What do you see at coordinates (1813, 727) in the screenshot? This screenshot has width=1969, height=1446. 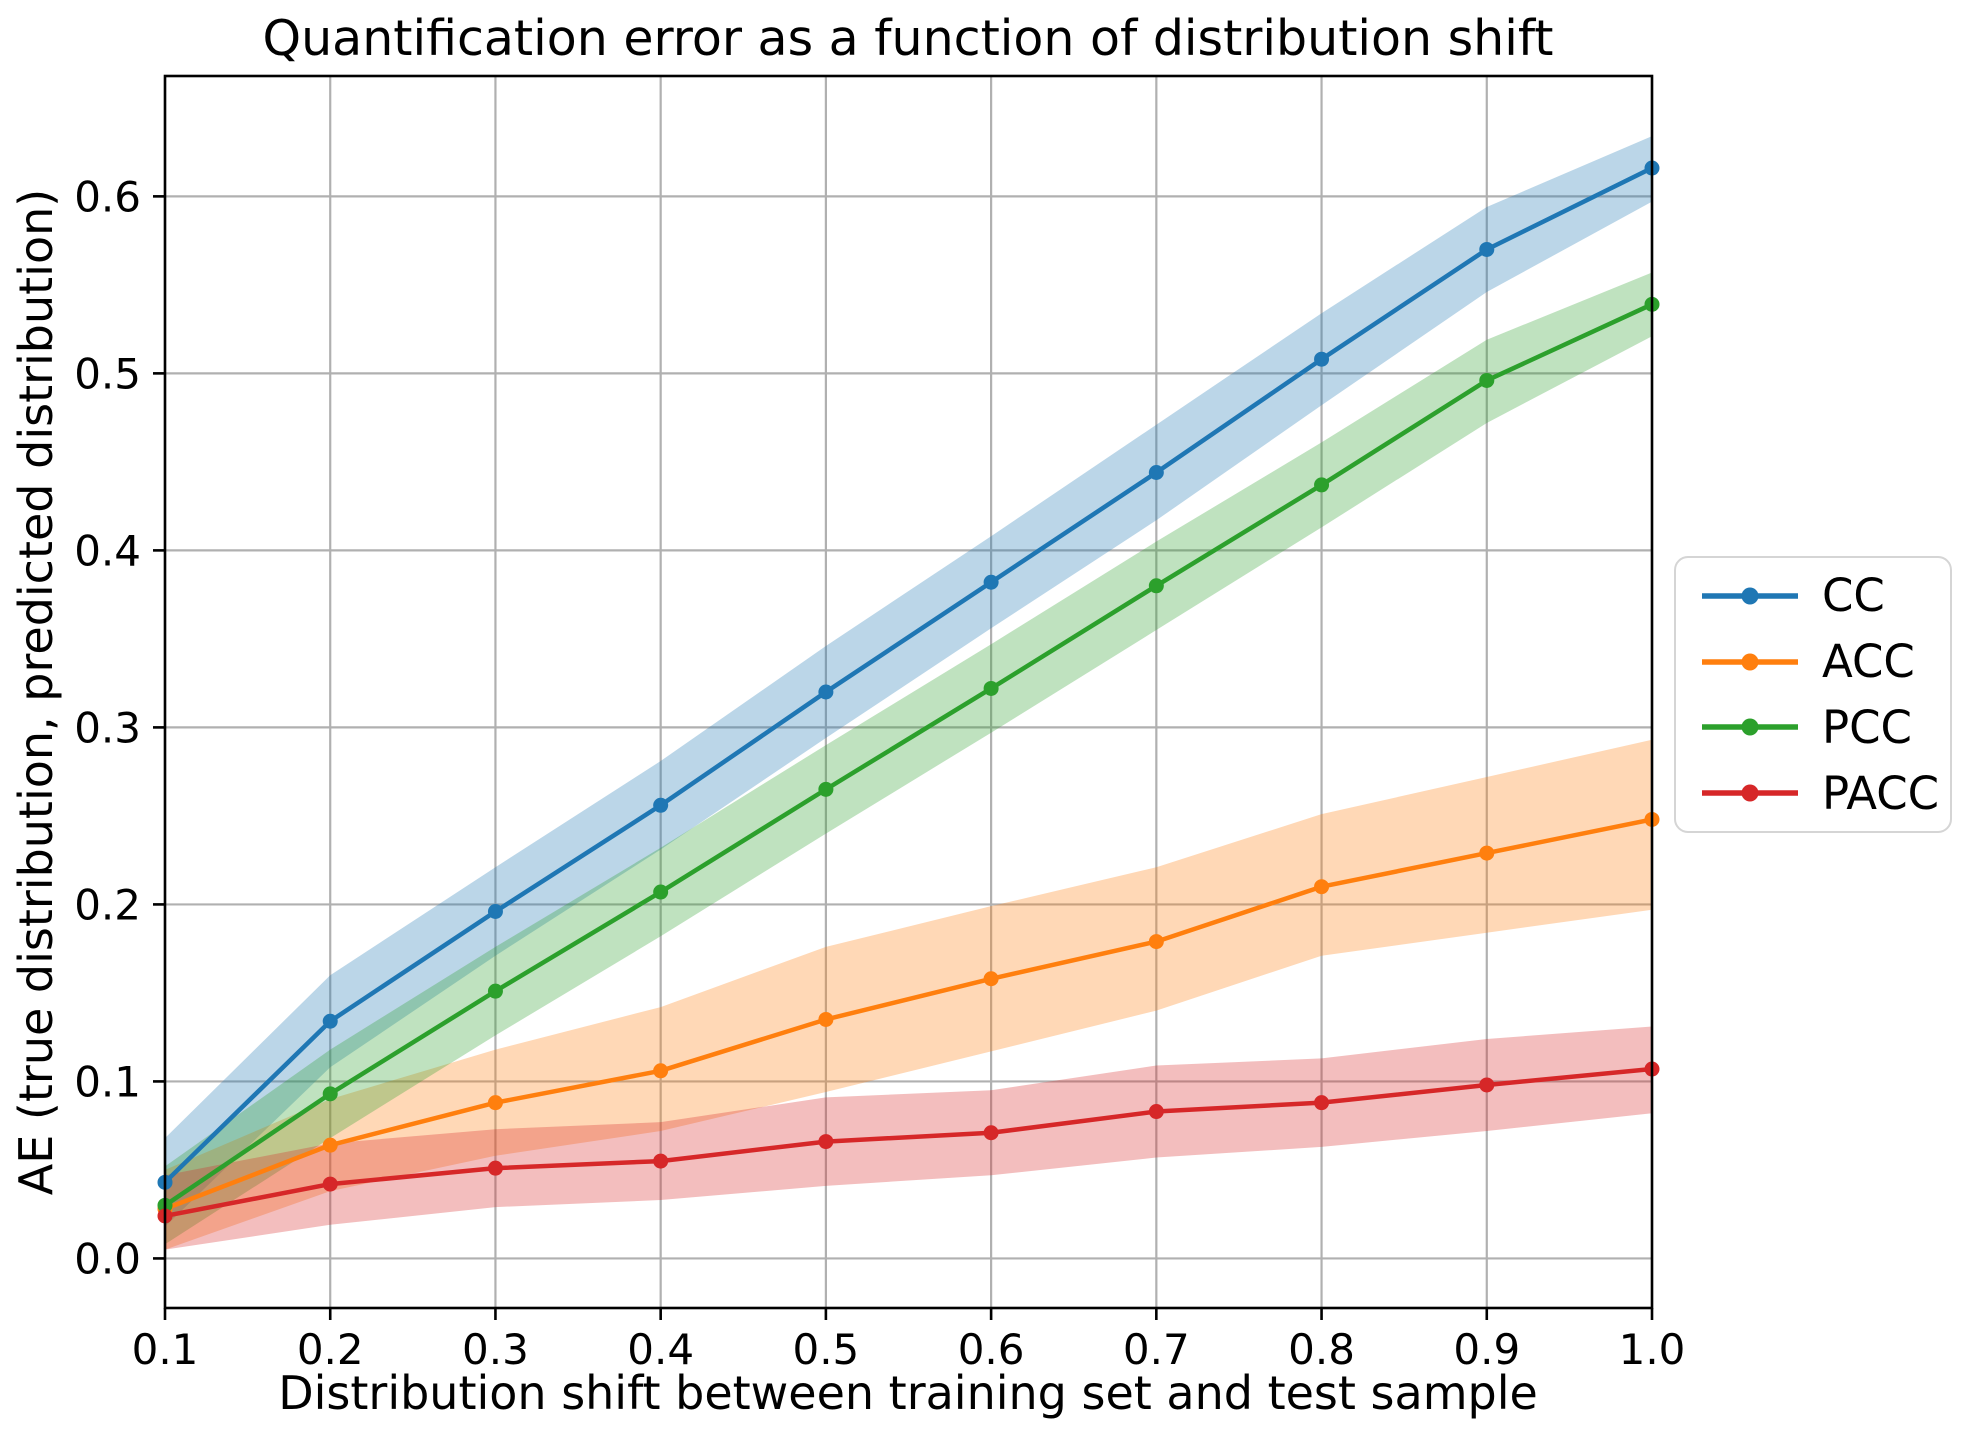 I see `legend-item-pcc: PCC` at bounding box center [1813, 727].